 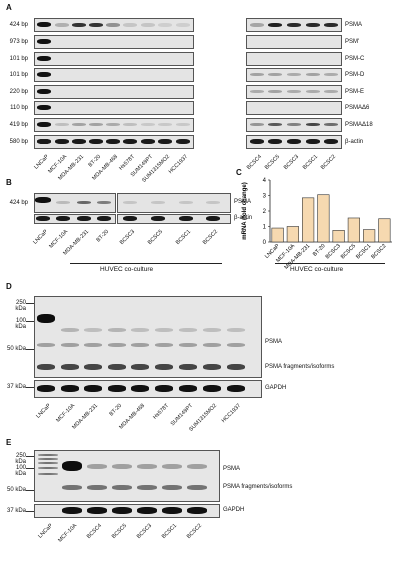 What do you see at coordinates (20, 471) in the screenshot?
I see `e-mw-1: 100 kDa` at bounding box center [20, 471].